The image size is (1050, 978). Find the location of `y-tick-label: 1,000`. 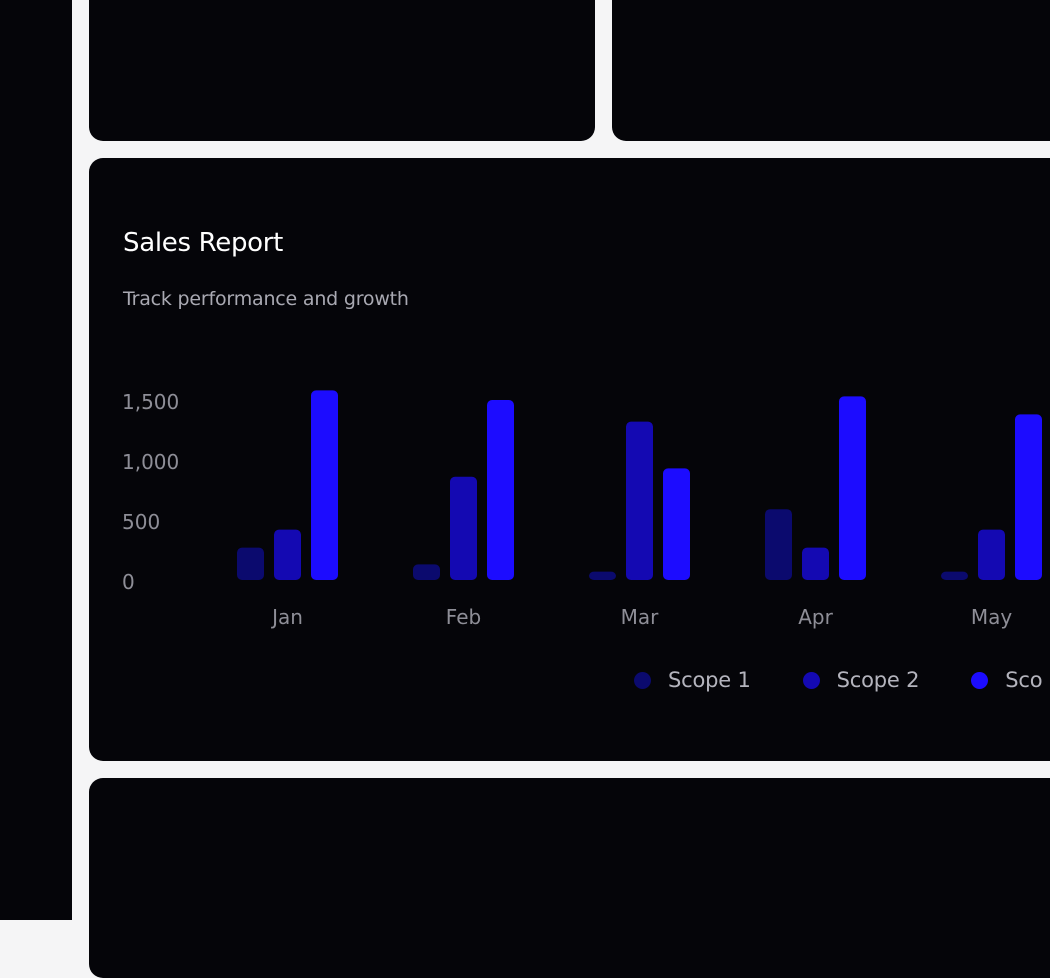

y-tick-label: 1,000 is located at coordinates (150, 462).